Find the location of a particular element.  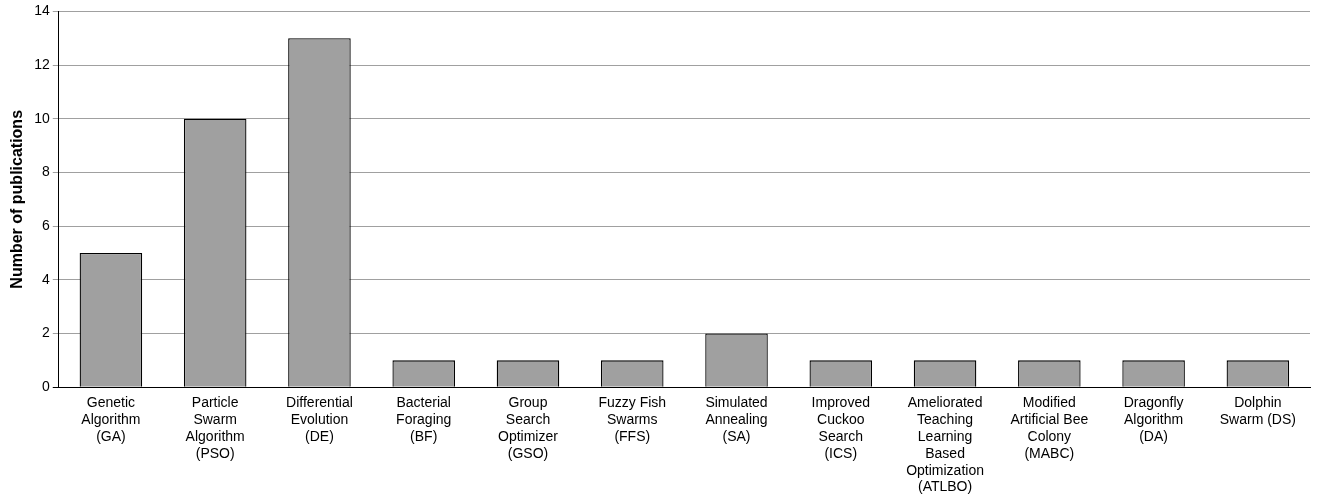

x-tick-label: Genetic Algorithm (GA) is located at coordinates (111, 419).